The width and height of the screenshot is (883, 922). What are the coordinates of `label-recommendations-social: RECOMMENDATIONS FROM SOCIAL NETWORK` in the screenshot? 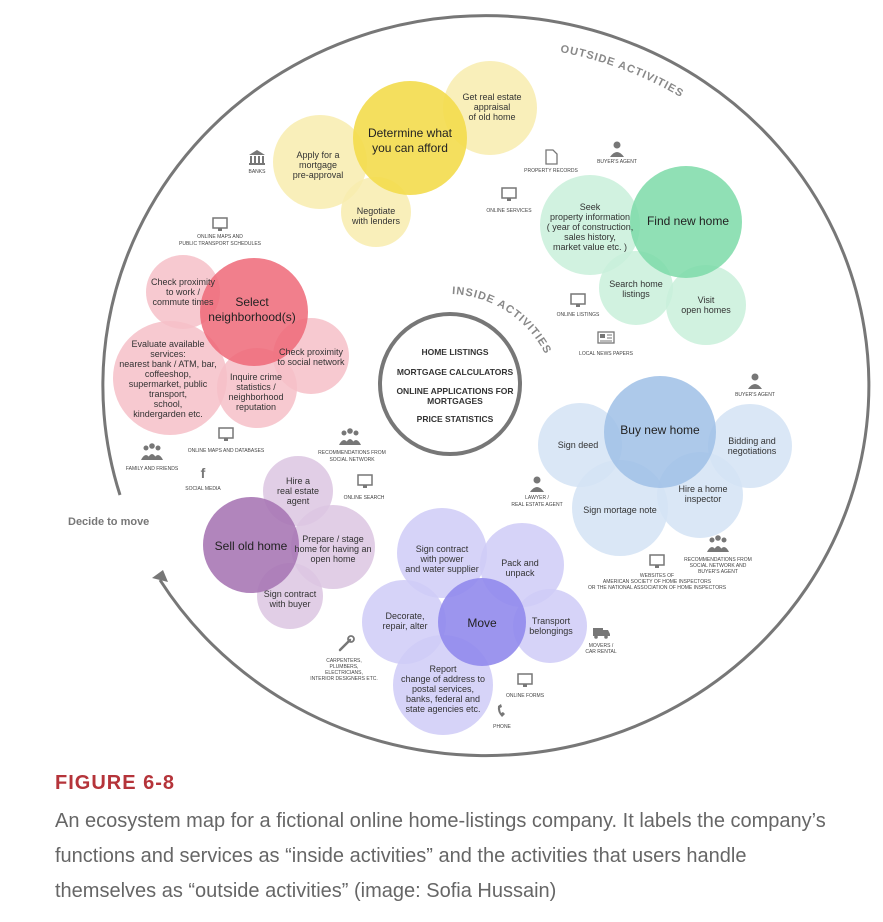 It's located at (352, 456).